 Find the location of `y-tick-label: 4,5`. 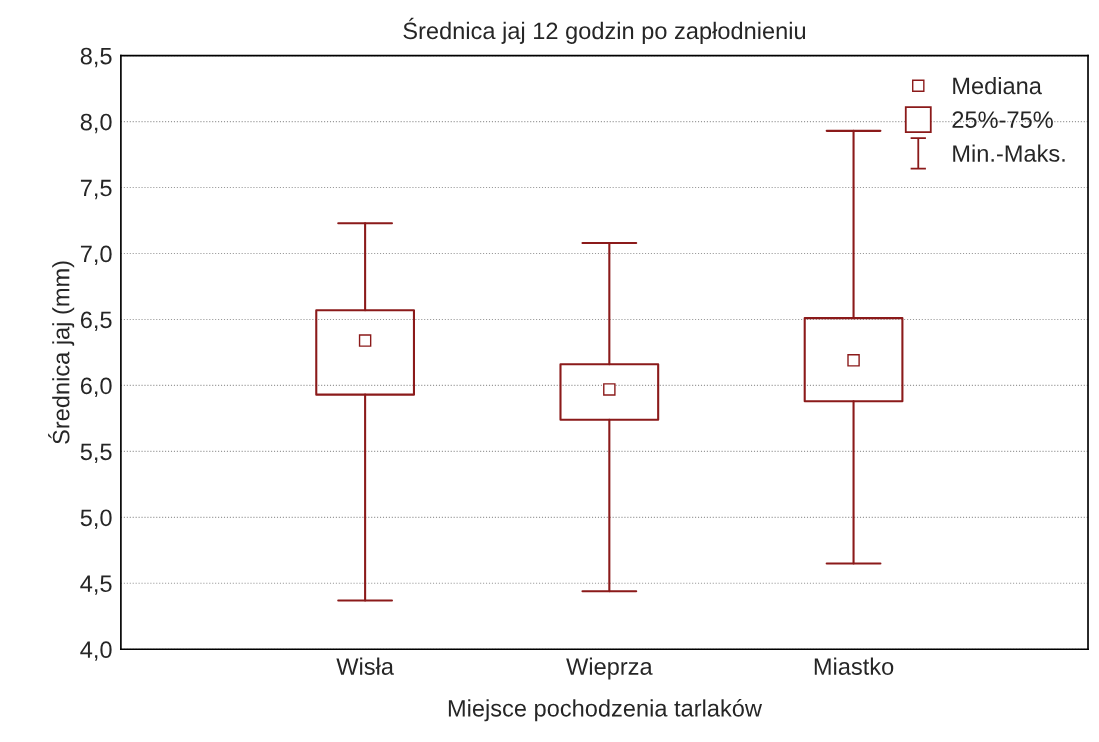

y-tick-label: 4,5 is located at coordinates (96, 585).